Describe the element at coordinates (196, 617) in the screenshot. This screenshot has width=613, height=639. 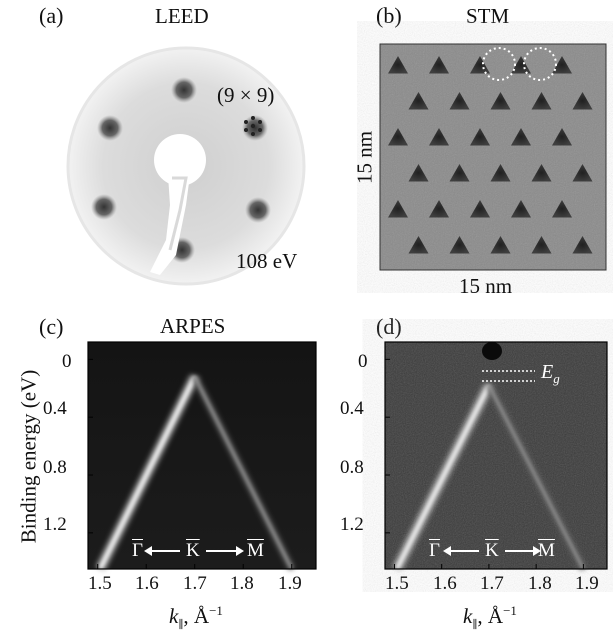
I see `c-x-axis-title: k∥, Å−1` at that location.